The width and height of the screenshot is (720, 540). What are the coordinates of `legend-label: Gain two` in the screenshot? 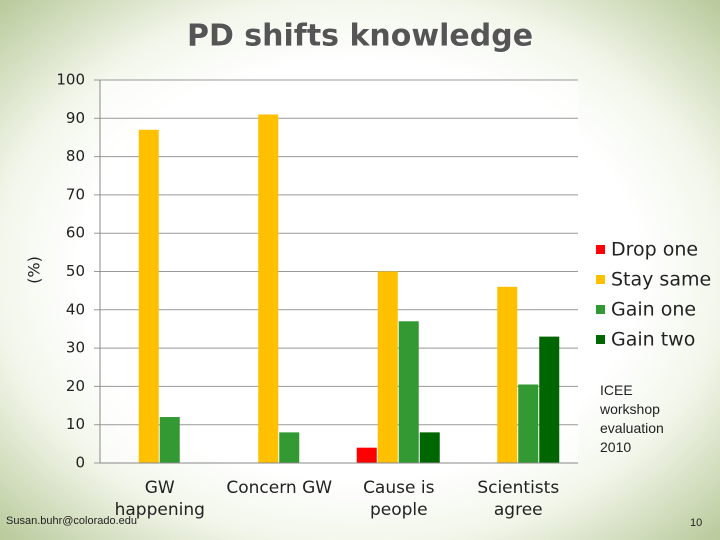 It's located at (653, 340).